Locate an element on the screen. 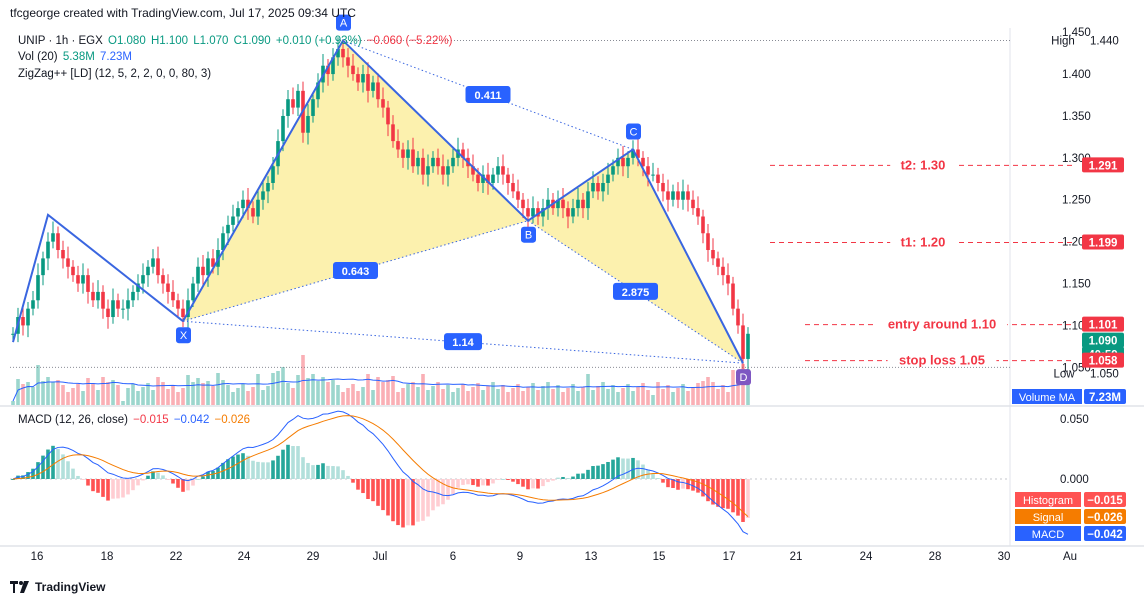  footer-brand: TradingView is located at coordinates (57, 587).